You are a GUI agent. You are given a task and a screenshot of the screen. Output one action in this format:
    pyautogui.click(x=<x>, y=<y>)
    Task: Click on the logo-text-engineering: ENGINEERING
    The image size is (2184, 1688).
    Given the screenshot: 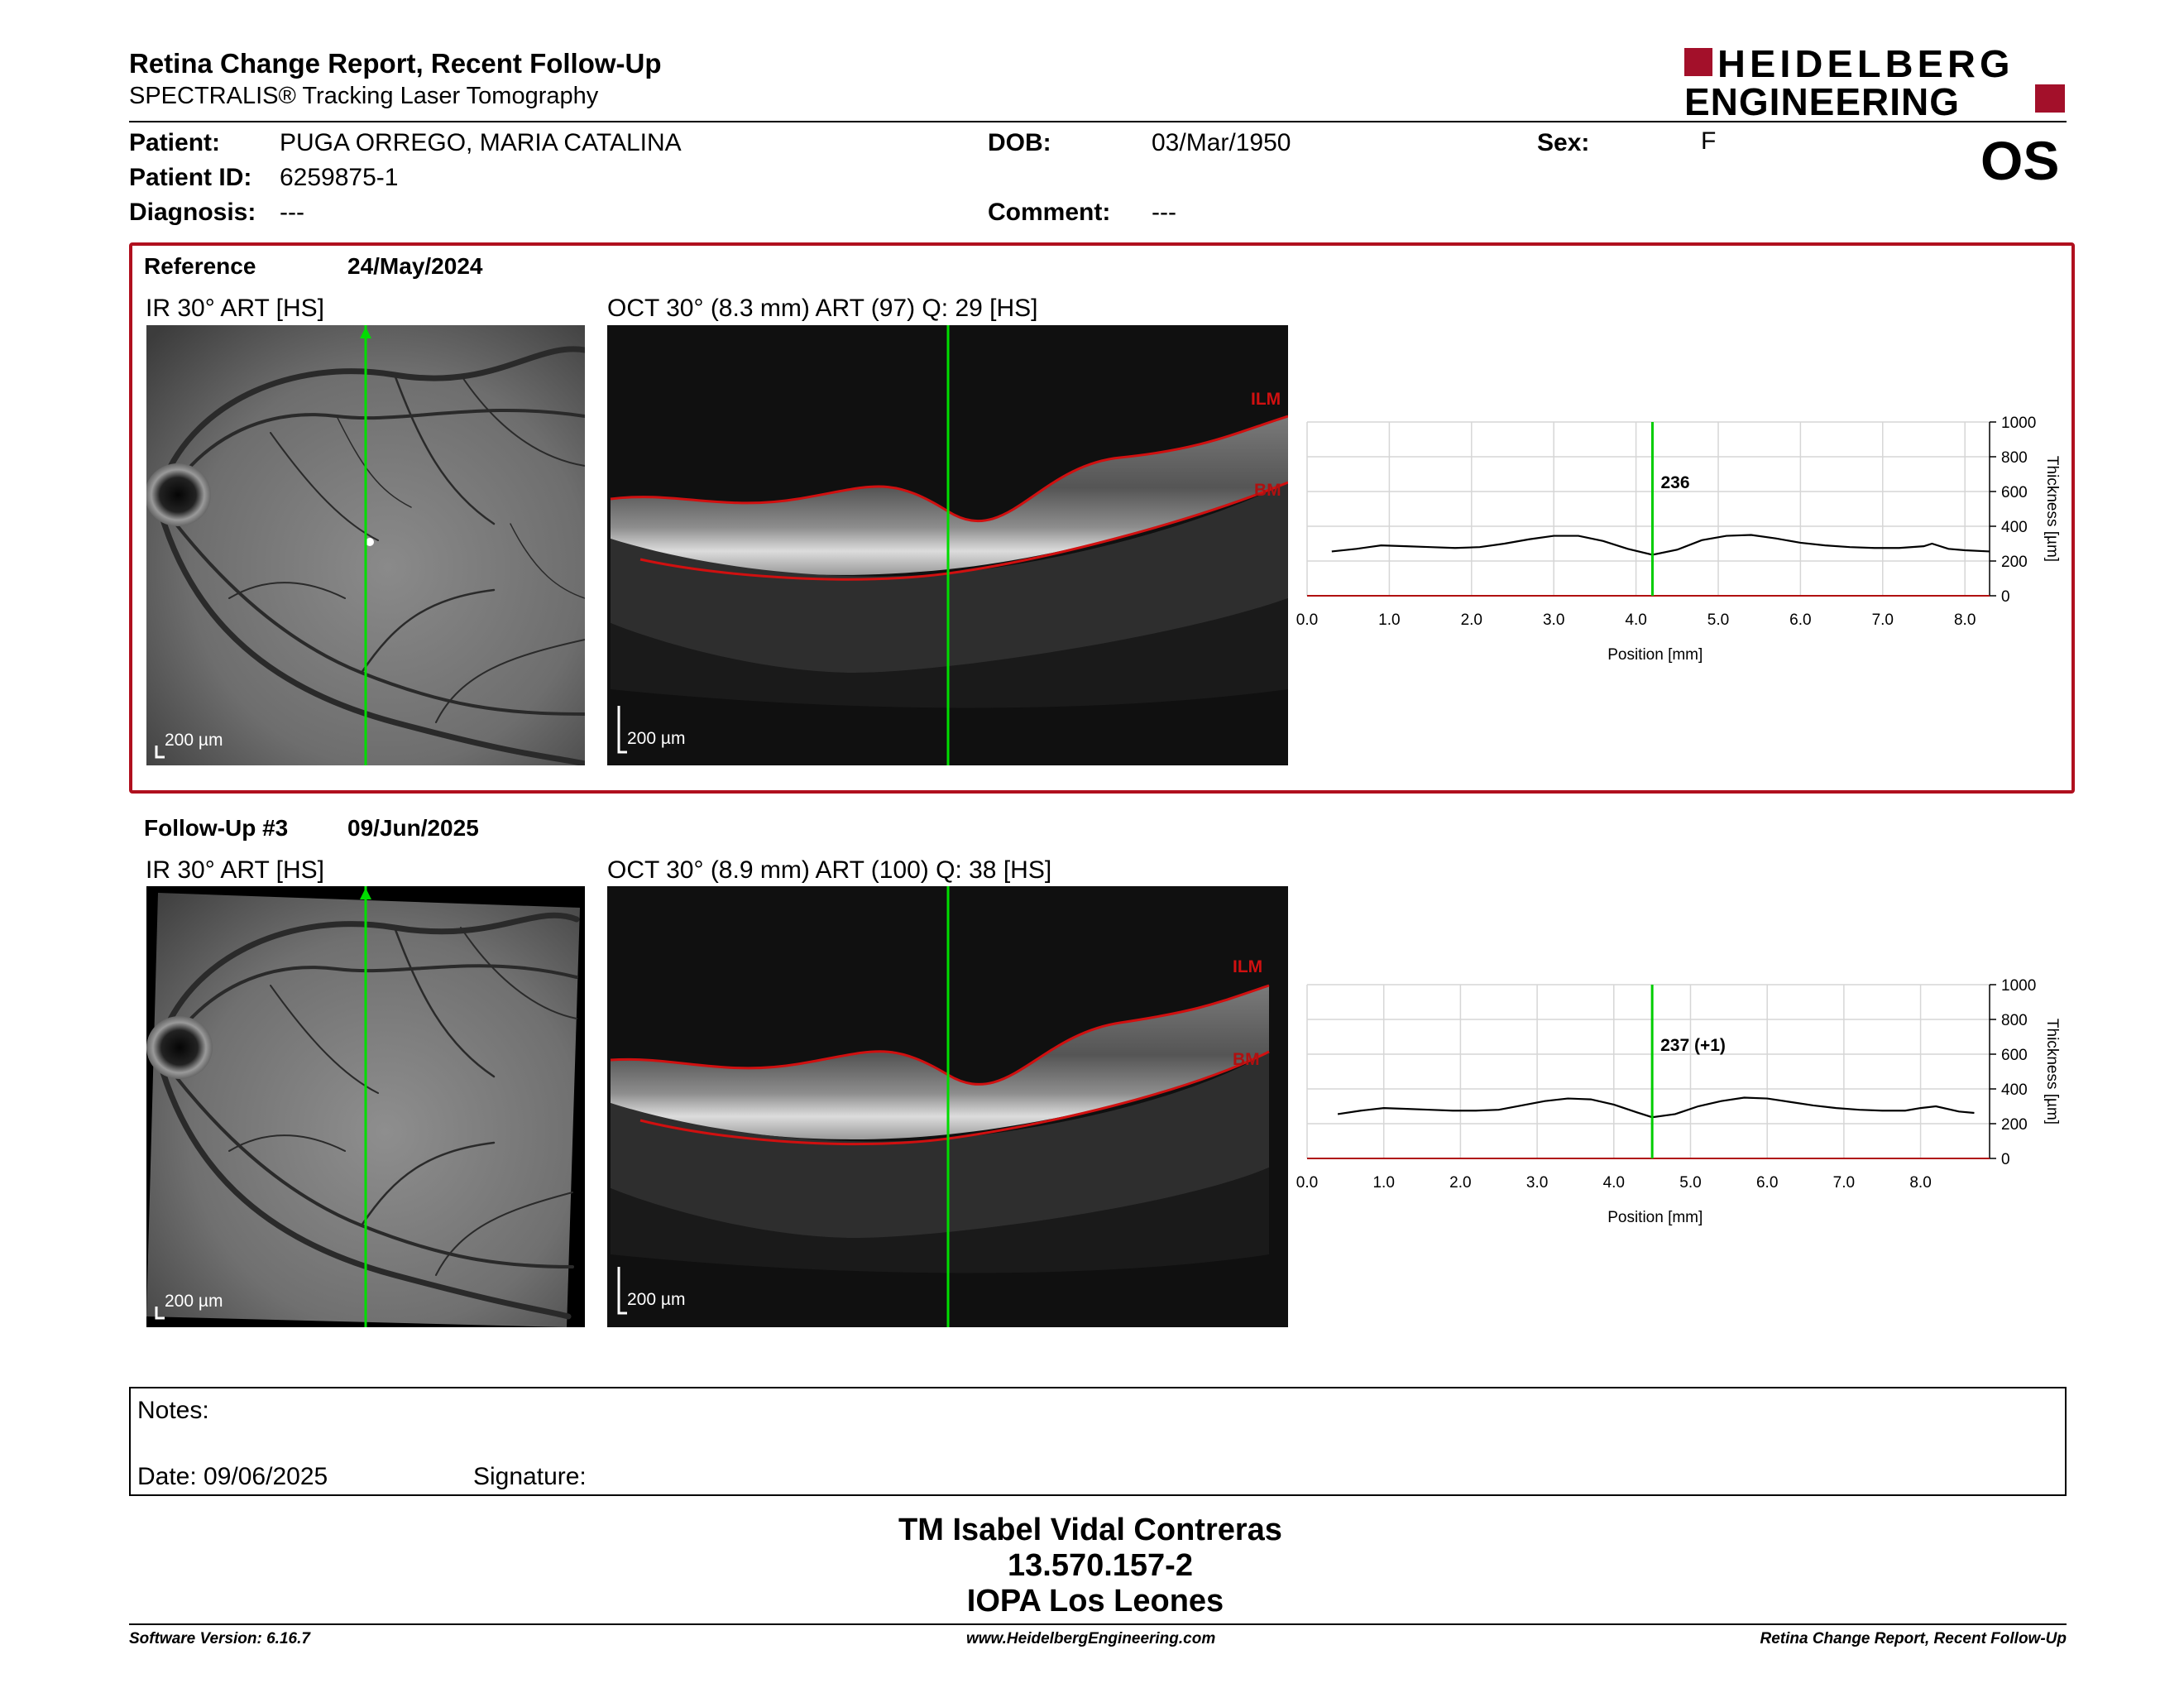 What is the action you would take?
    pyautogui.click(x=1822, y=101)
    